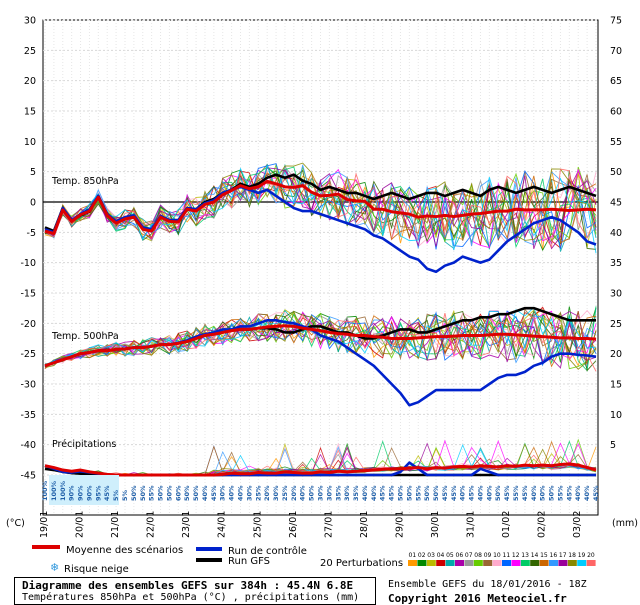  Describe the element at coordinates (477, 598) in the screenshot. I see `footer-copyright: Copyright 2016 Meteociel.fr` at that location.